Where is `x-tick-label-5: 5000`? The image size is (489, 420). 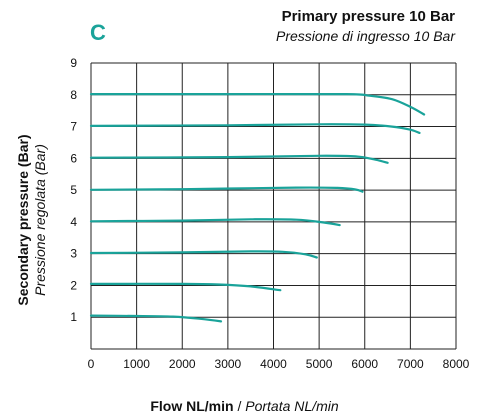 x-tick-label-5: 5000 is located at coordinates (319, 364).